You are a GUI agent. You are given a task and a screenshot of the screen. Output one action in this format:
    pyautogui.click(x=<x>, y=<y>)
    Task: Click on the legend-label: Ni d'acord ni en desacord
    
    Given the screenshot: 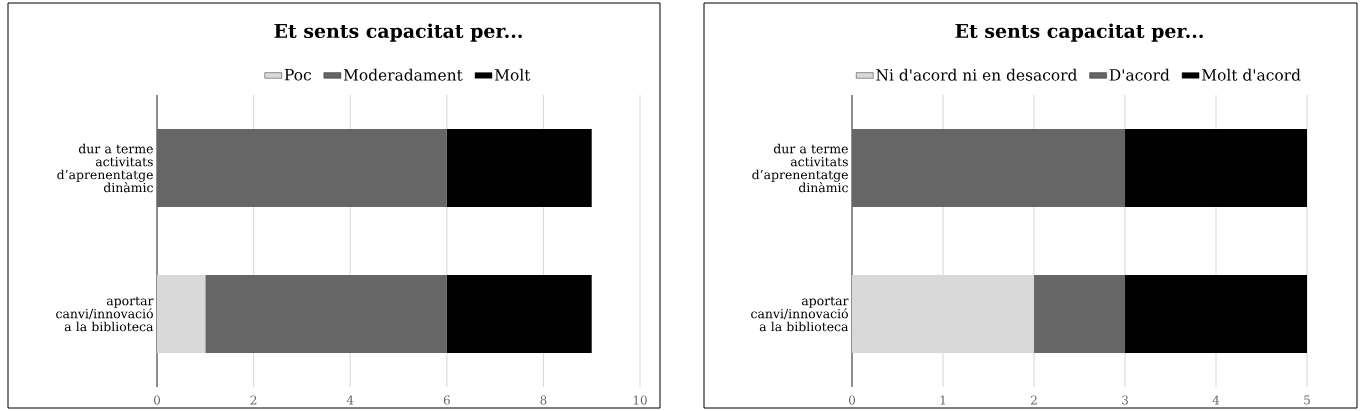 What is the action you would take?
    pyautogui.click(x=976, y=74)
    